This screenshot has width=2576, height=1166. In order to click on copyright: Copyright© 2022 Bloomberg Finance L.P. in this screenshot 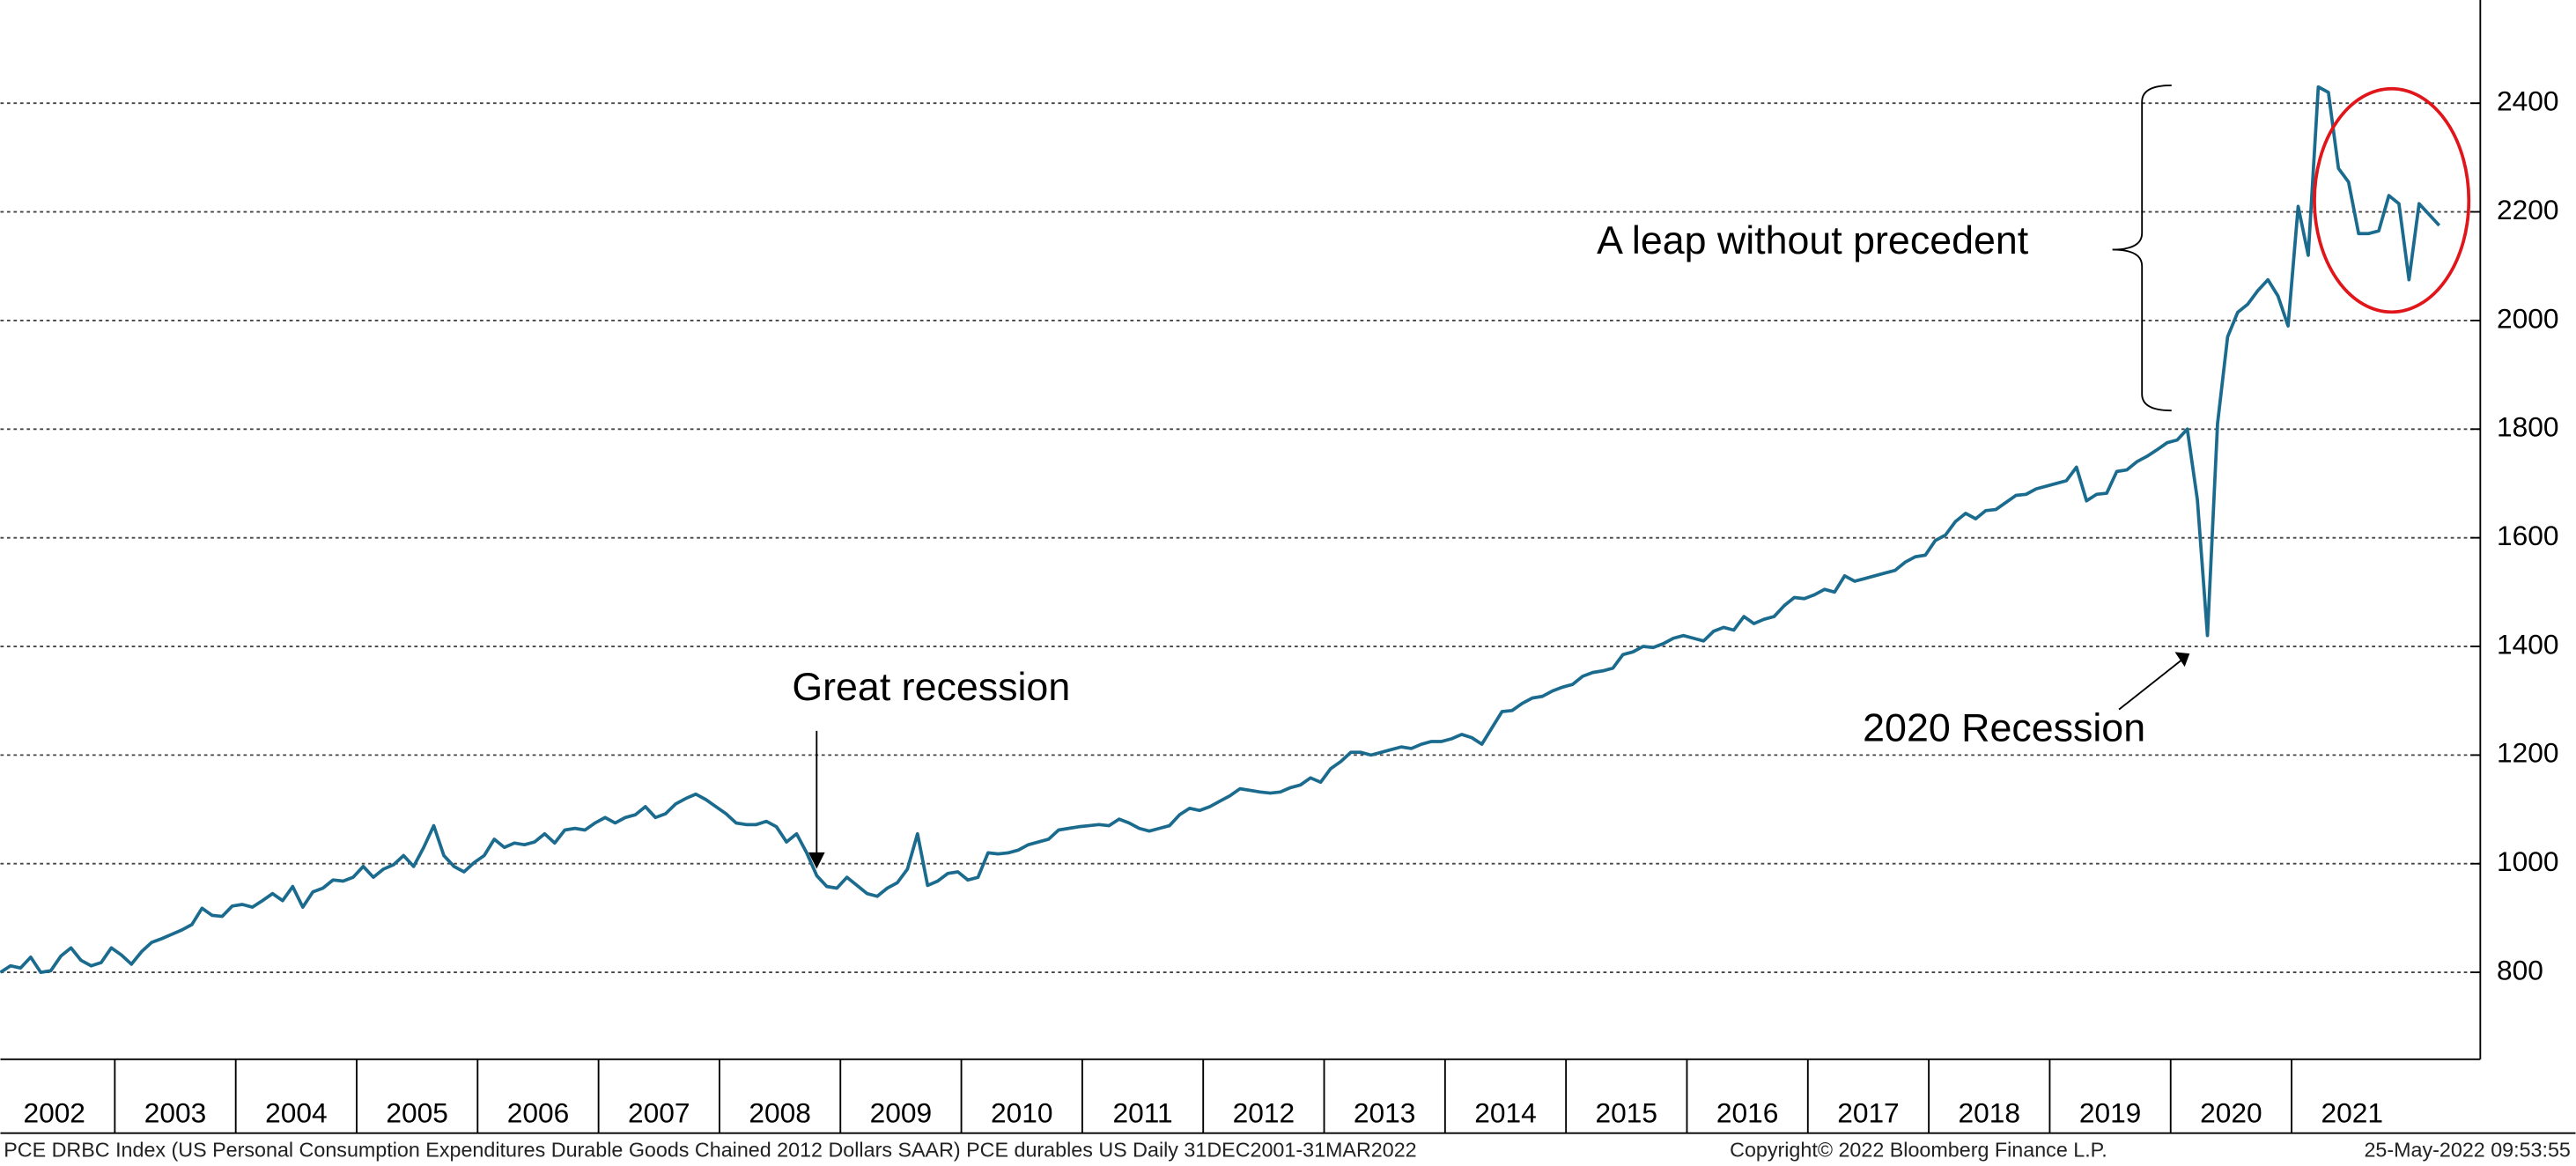, I will do `click(1918, 1150)`.